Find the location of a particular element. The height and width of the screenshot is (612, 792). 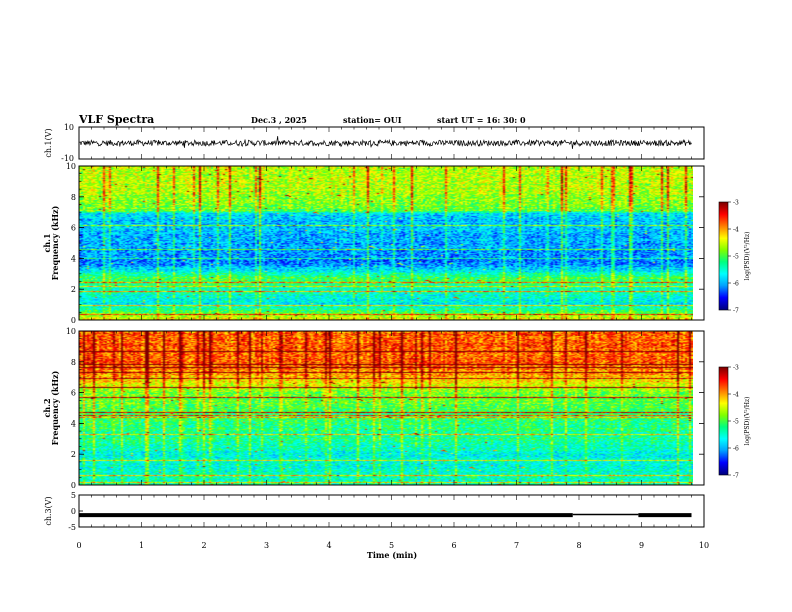

x-tick-label: 6 is located at coordinates (453, 545).